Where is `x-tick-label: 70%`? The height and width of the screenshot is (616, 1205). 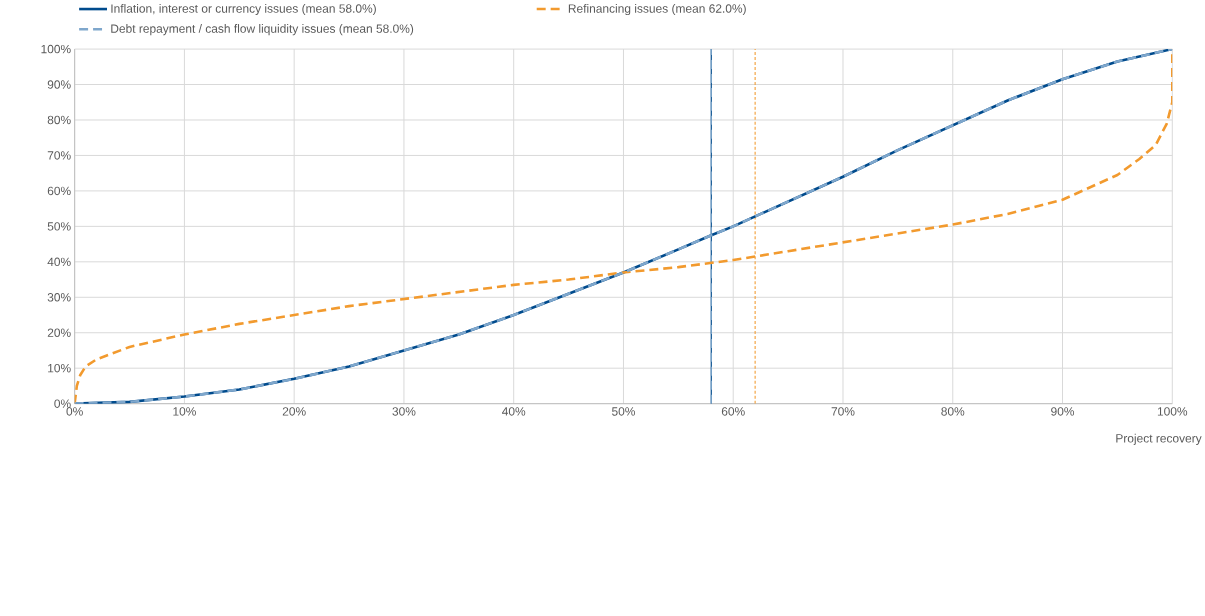
x-tick-label: 70% is located at coordinates (843, 411).